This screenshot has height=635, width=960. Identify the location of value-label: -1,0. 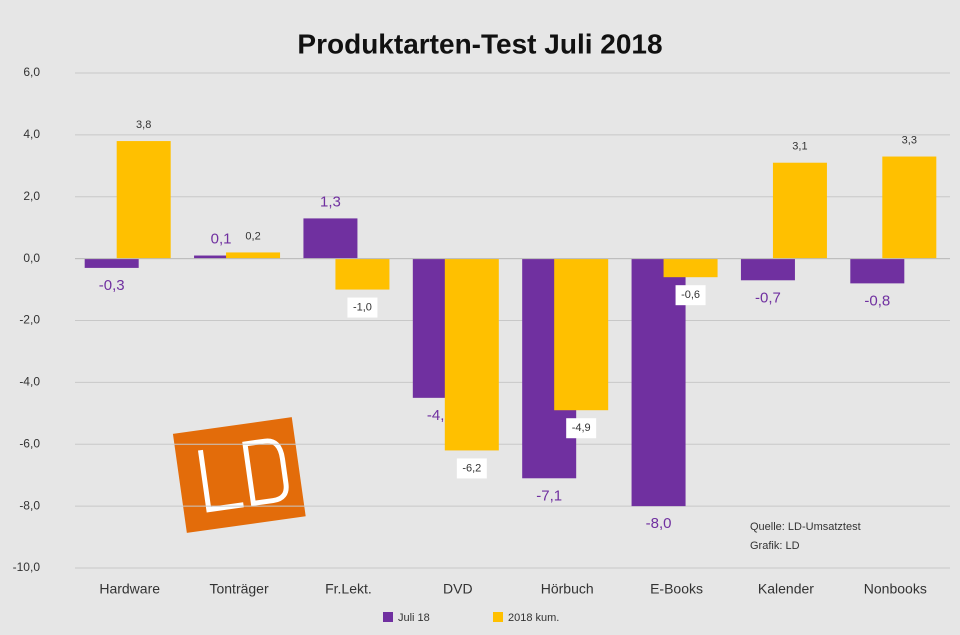
(362, 307).